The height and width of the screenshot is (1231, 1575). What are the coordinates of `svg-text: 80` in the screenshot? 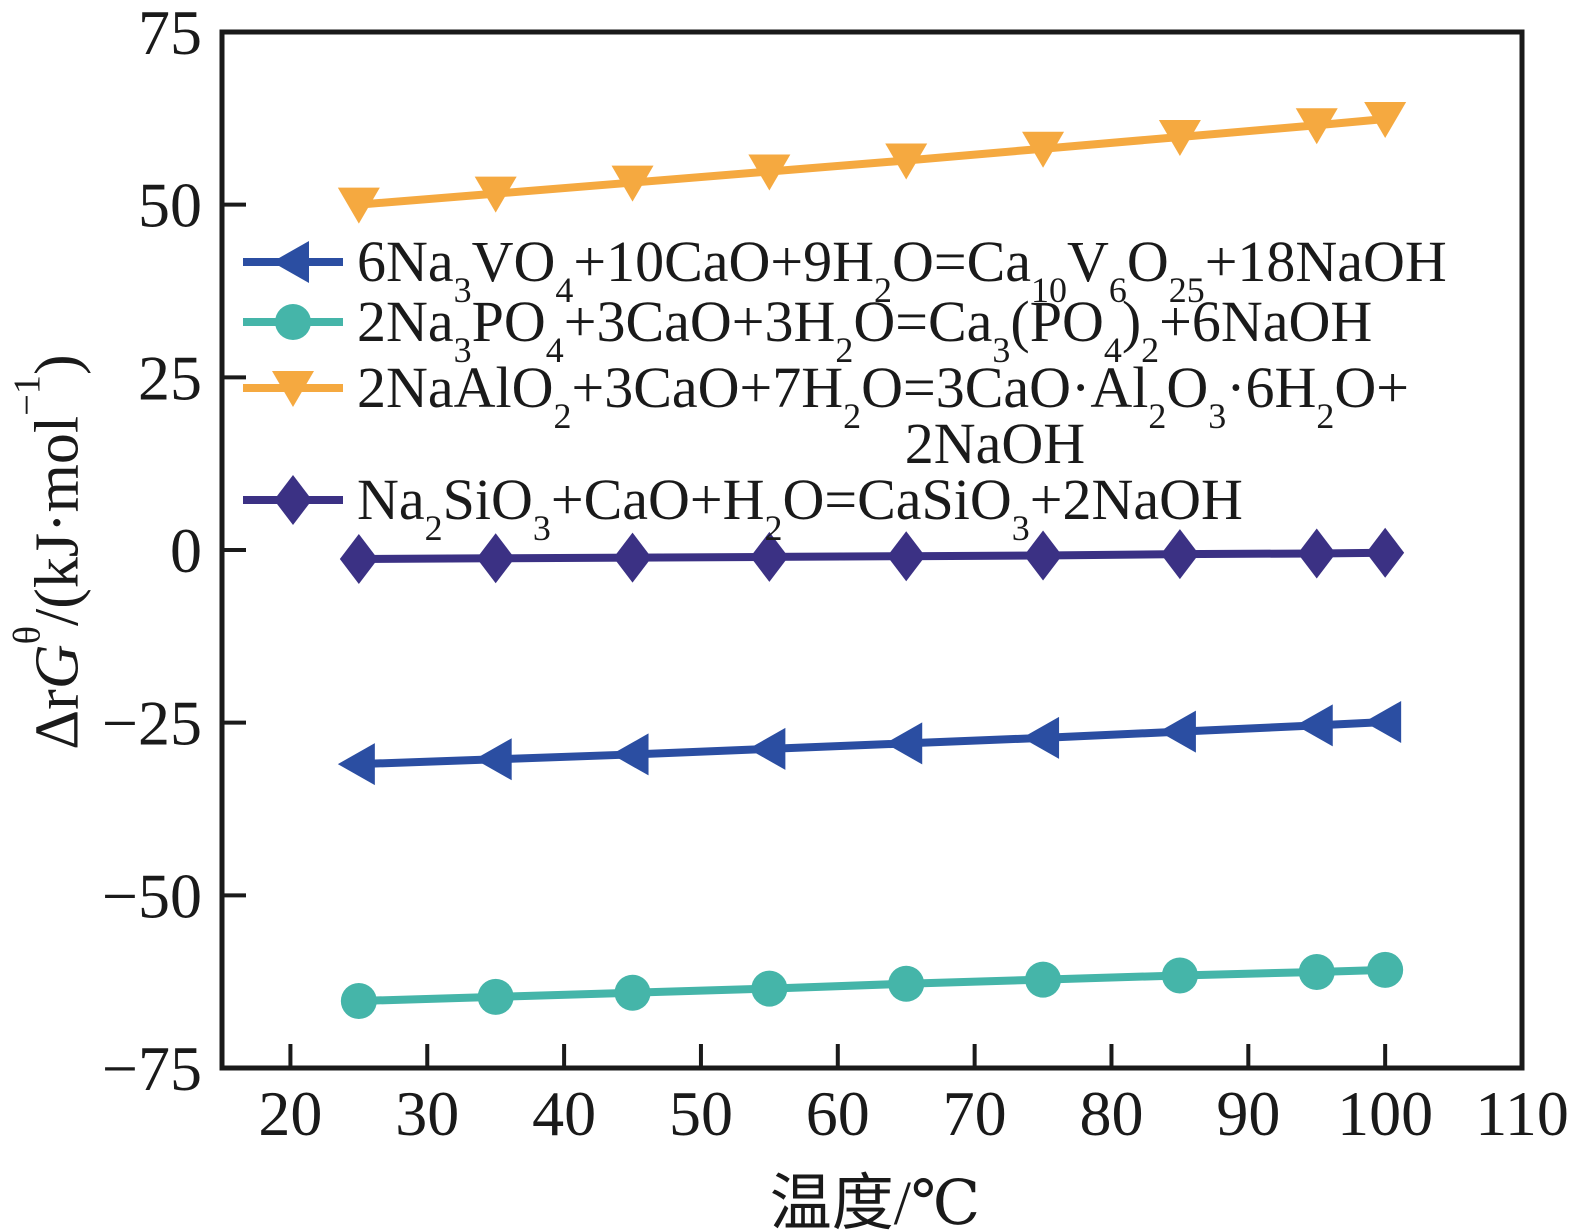 It's located at (1111, 1113).